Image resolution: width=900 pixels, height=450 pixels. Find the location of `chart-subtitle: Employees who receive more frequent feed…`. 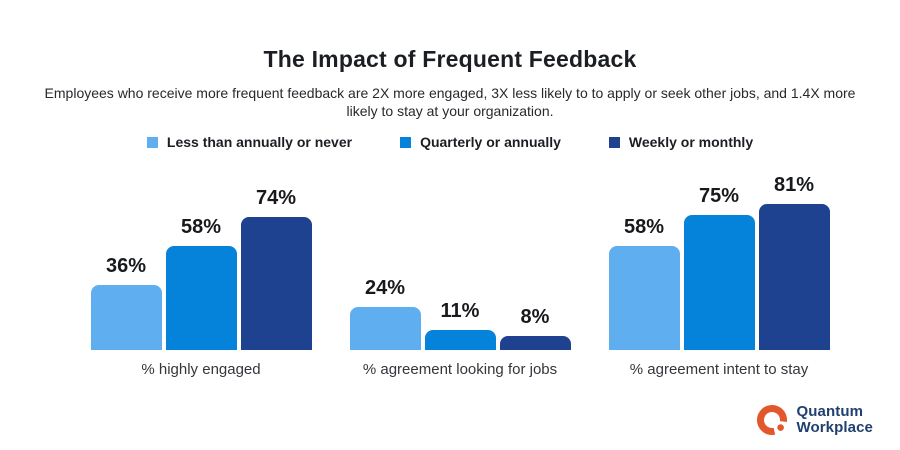

chart-subtitle: Employees who receive more frequent feed… is located at coordinates (450, 102).